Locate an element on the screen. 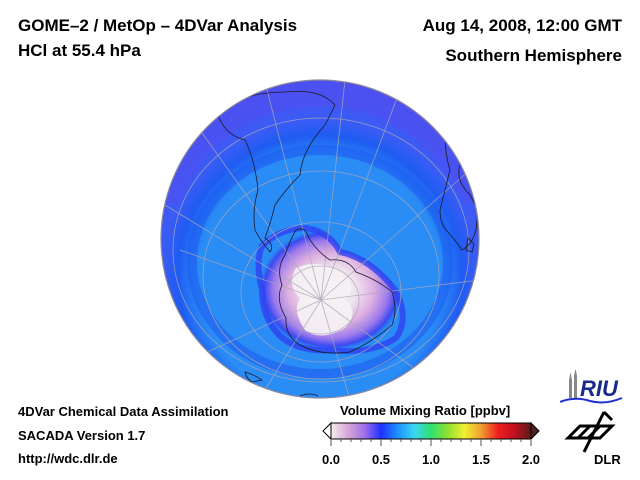 The image size is (640, 480). colorbar-tick-label: 1.0 is located at coordinates (431, 459).